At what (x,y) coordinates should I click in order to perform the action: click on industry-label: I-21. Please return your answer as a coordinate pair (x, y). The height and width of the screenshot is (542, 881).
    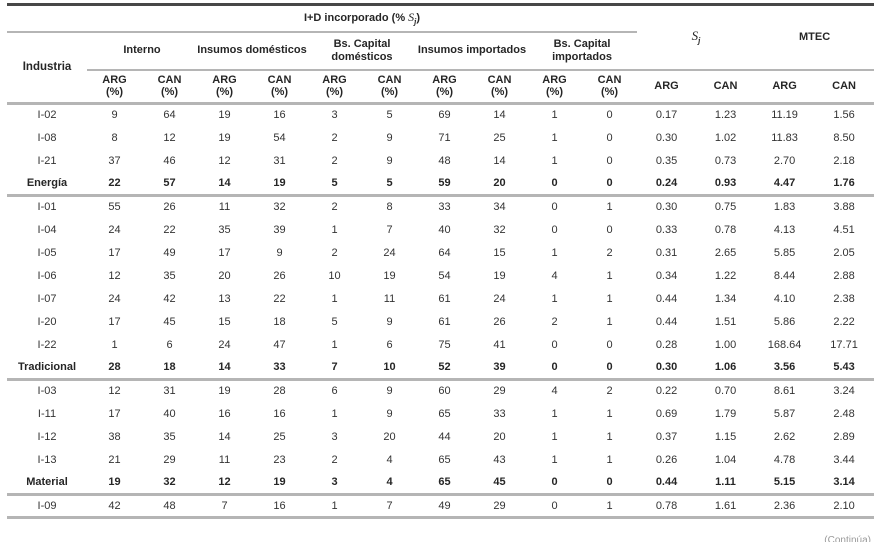
    Looking at the image, I should click on (47, 160).